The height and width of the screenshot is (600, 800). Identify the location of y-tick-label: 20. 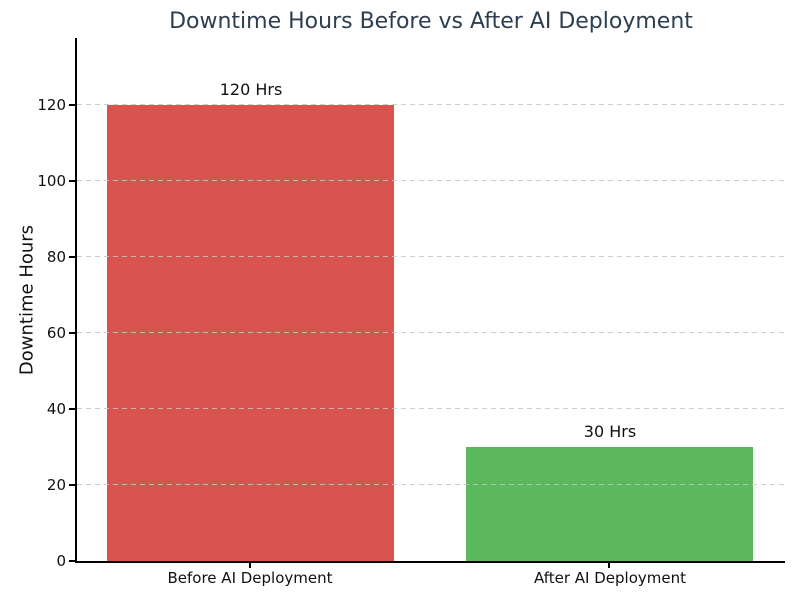
(56, 485).